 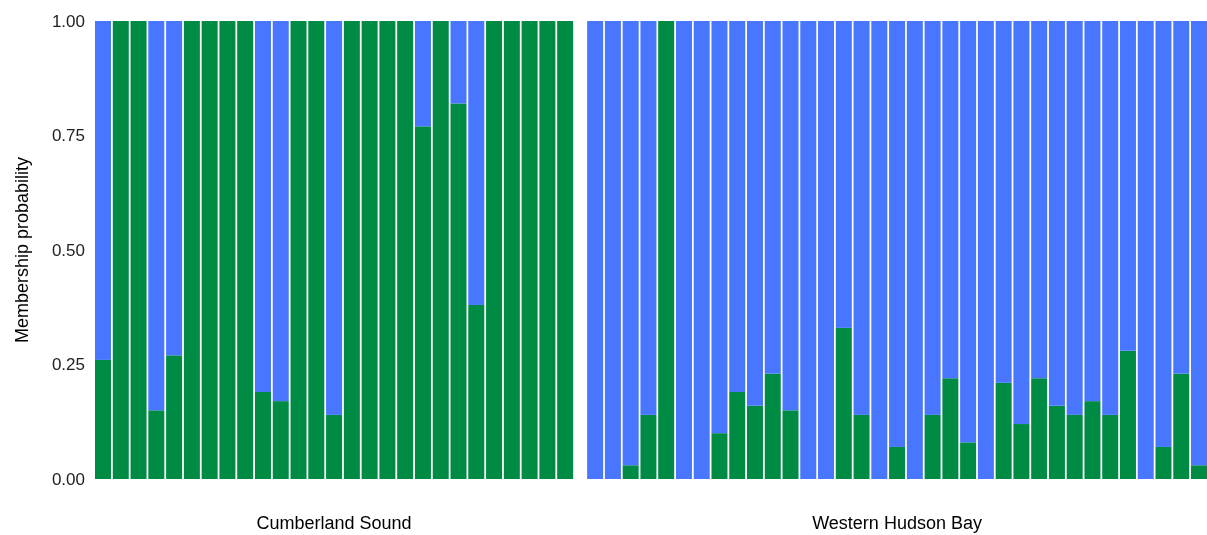 I want to click on y-axis-title: Membership probability, so click(x=22, y=250).